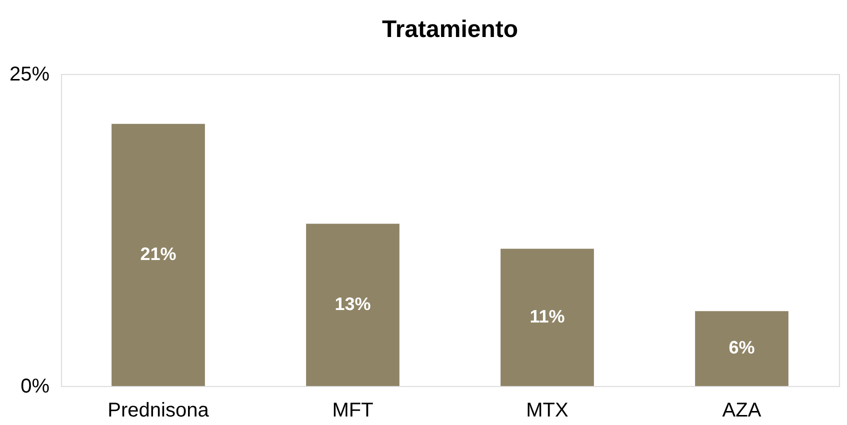 The height and width of the screenshot is (425, 847). Describe the element at coordinates (547, 411) in the screenshot. I see `x-tick-label: MTX` at that location.